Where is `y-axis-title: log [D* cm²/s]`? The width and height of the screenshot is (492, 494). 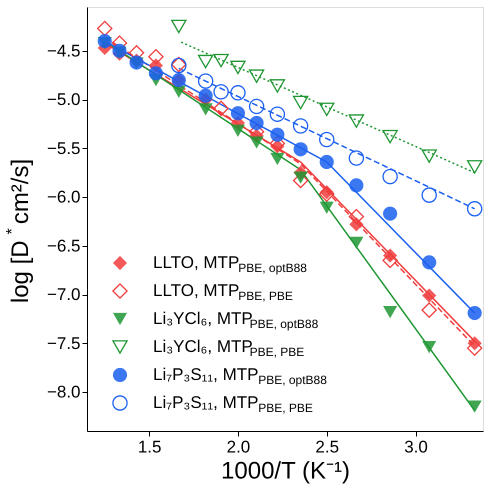
y-axis-title: log [D* cm²/s] is located at coordinates (19, 231).